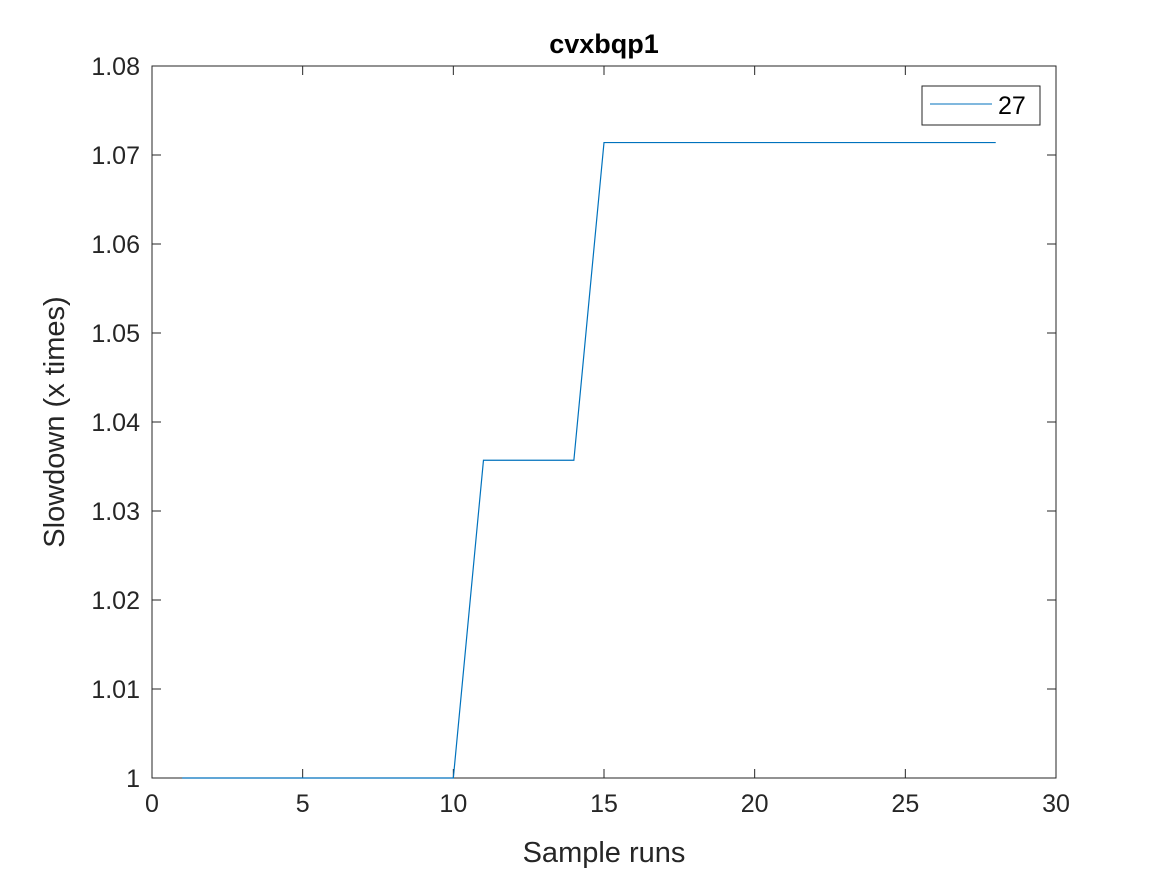 The width and height of the screenshot is (1167, 875). Describe the element at coordinates (115, 690) in the screenshot. I see `y-tick-label: 1.01` at that location.